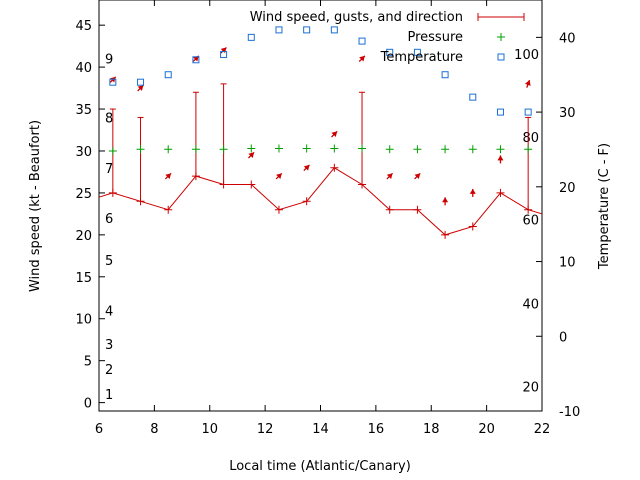 The height and width of the screenshot is (480, 640). Describe the element at coordinates (83, 68) in the screenshot. I see `y-tick-label: 40` at that location.